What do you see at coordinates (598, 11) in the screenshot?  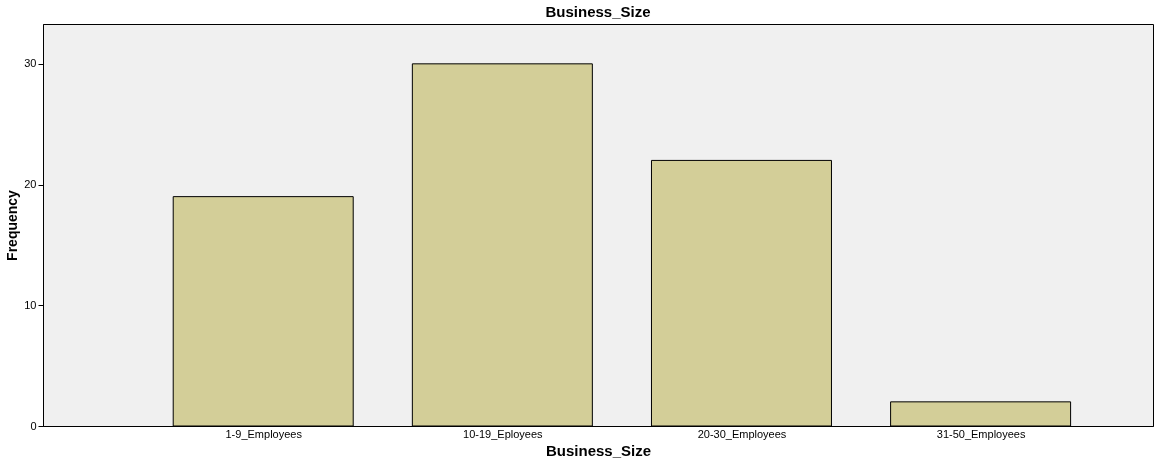 I see `chart-title: Business_Size` at bounding box center [598, 11].